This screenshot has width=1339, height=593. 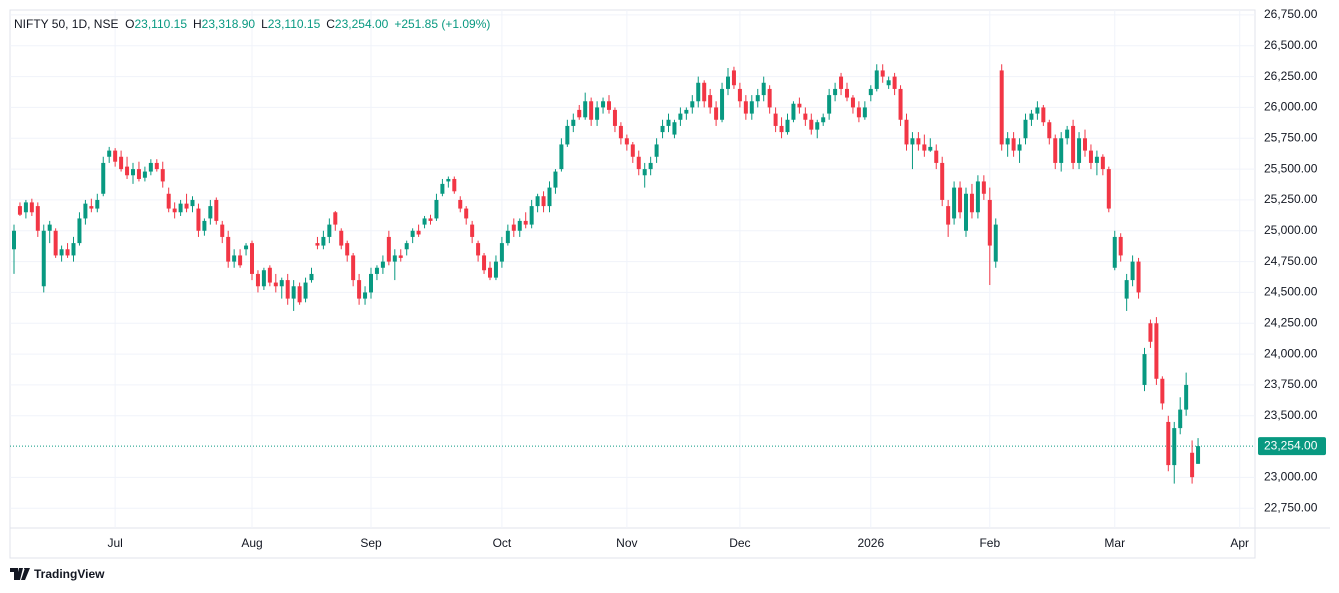 I want to click on y-tick-label: 26,750.00, so click(x=1291, y=14).